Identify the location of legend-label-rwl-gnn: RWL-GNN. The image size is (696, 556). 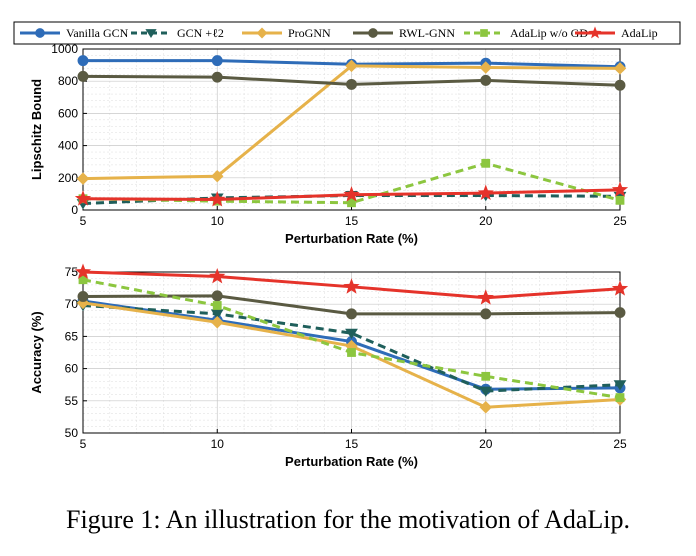
(427, 33).